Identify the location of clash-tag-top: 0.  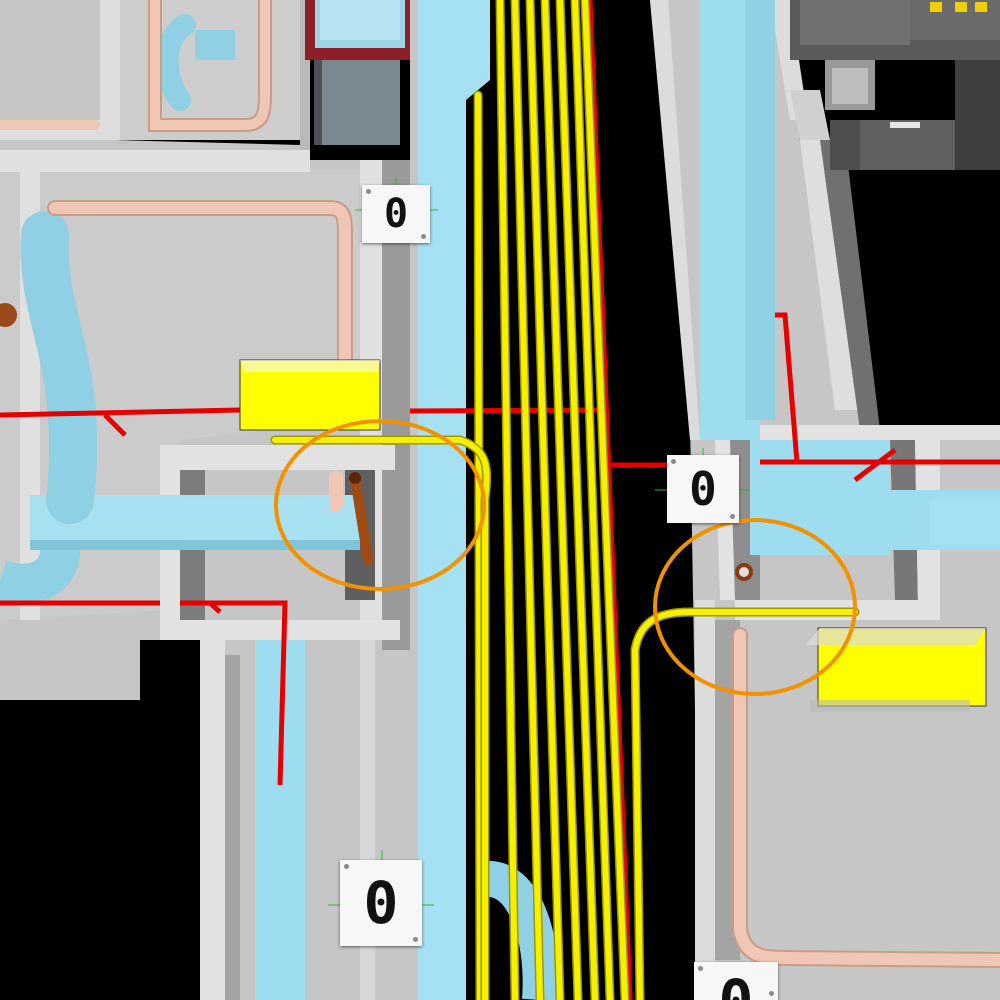
(396, 214).